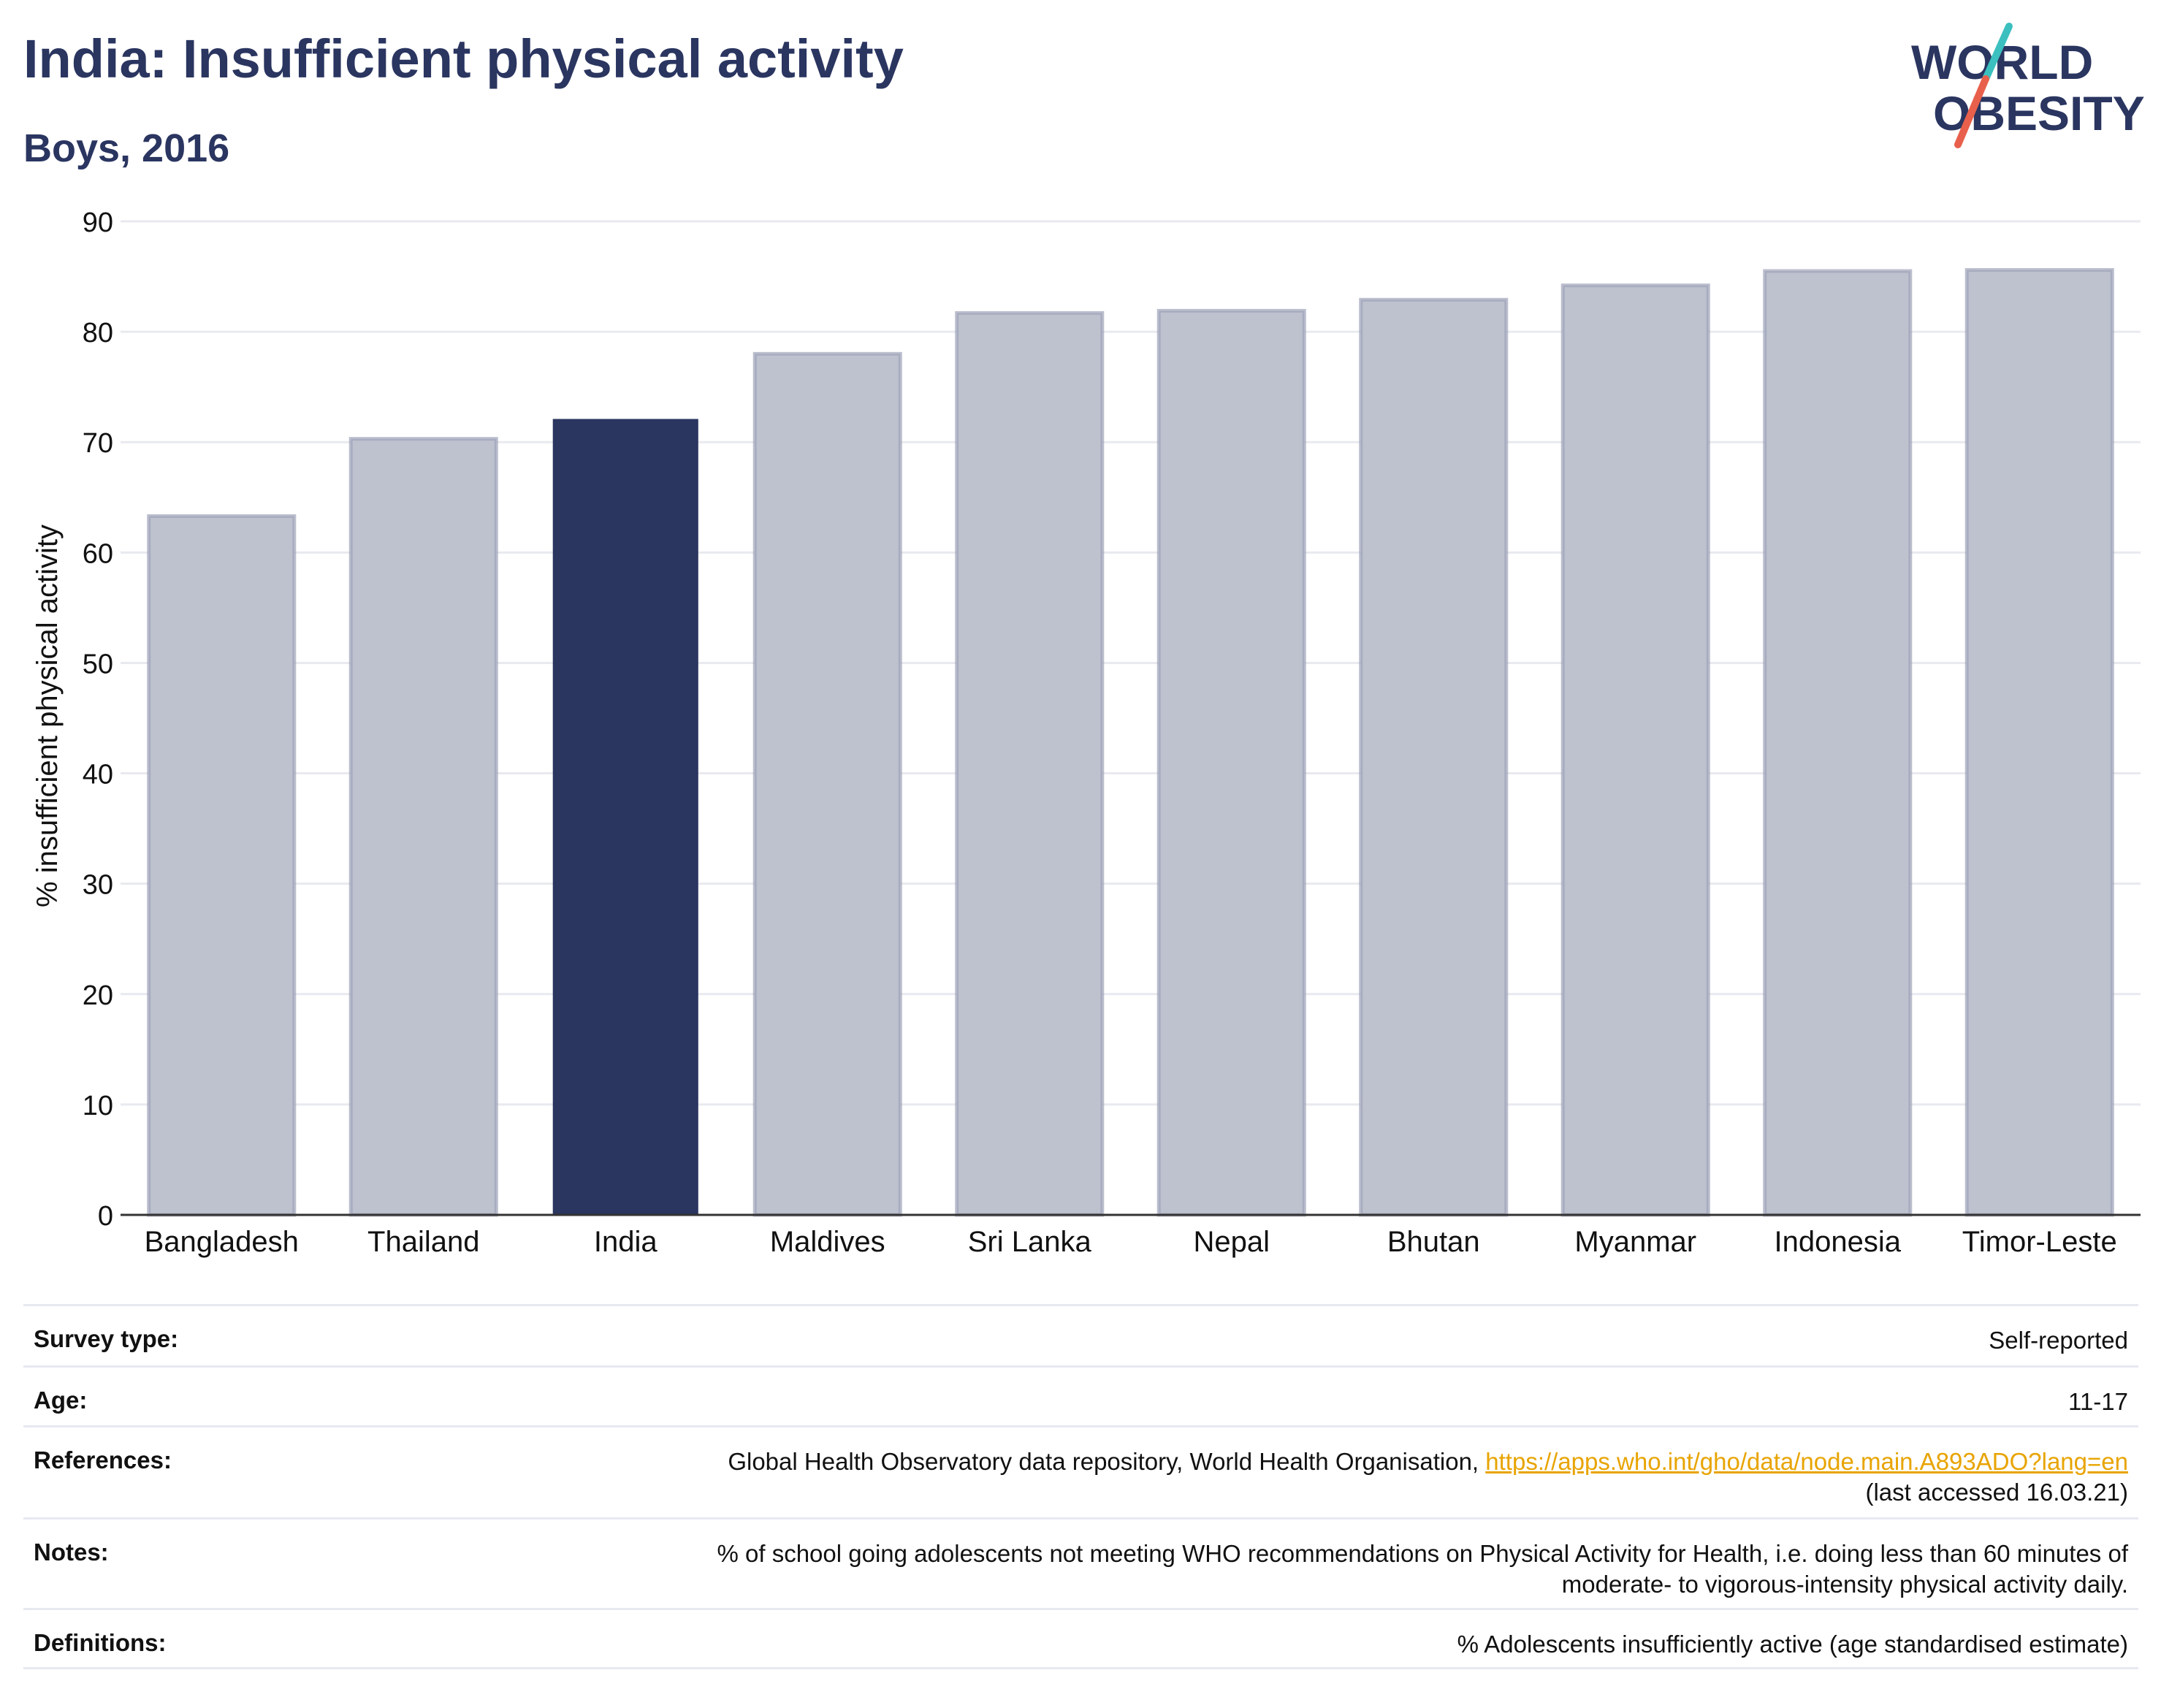 This screenshot has height=1708, width=2161. What do you see at coordinates (98, 775) in the screenshot?
I see `y-tick-label: 40` at bounding box center [98, 775].